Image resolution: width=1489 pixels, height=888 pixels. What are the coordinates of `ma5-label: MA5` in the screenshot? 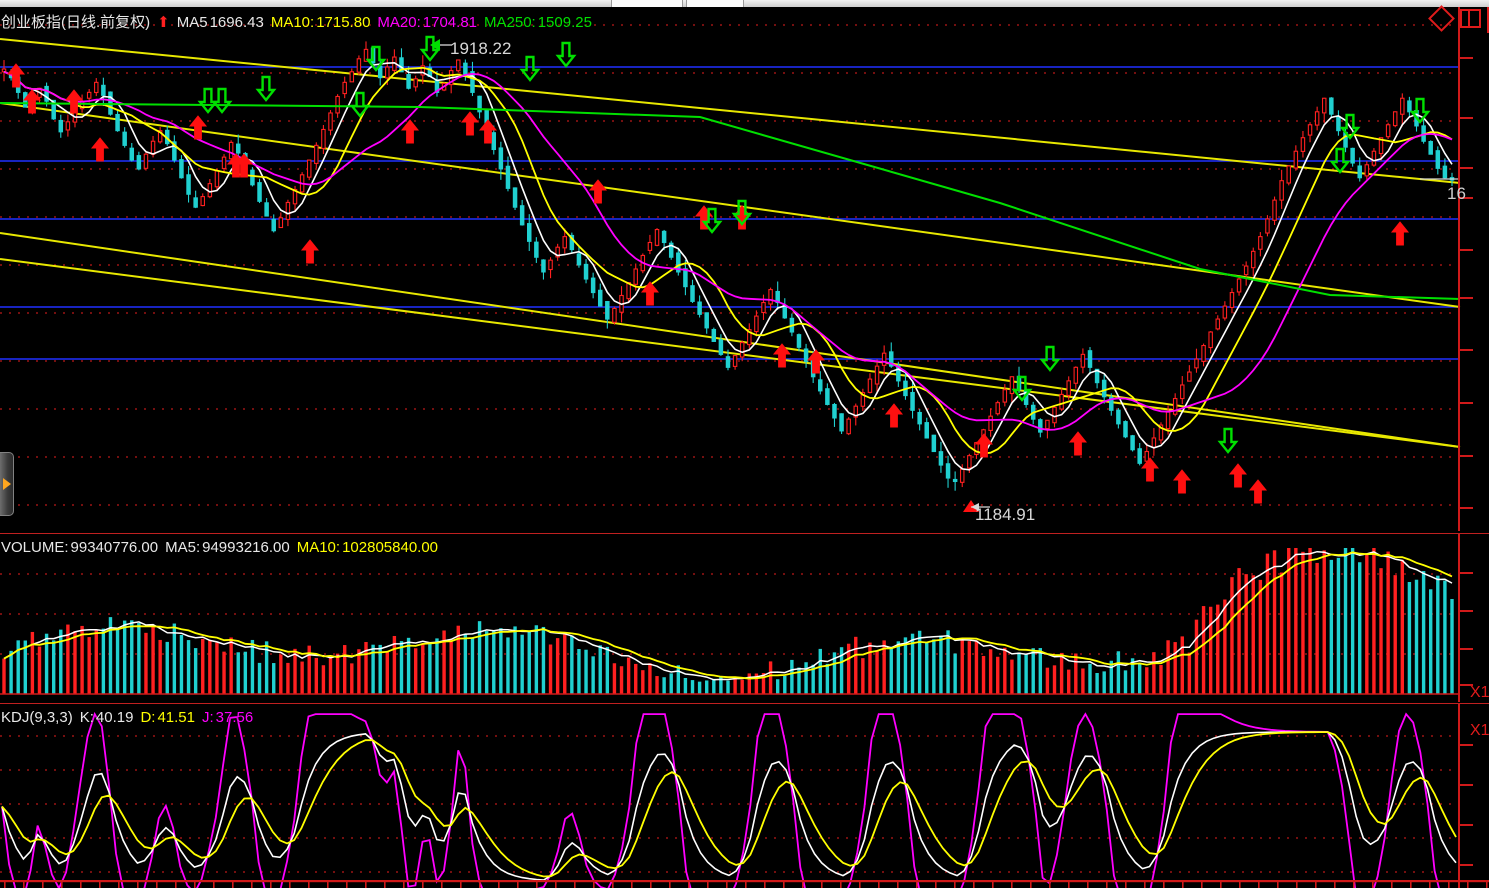 It's located at (192, 22).